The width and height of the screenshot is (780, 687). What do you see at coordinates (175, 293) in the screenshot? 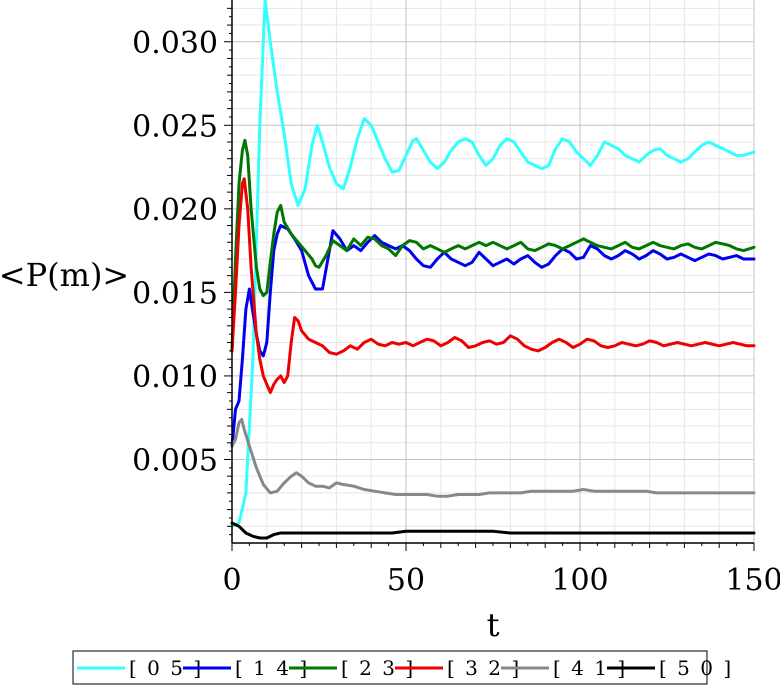
I see `y-tick-label: 0.015` at bounding box center [175, 293].